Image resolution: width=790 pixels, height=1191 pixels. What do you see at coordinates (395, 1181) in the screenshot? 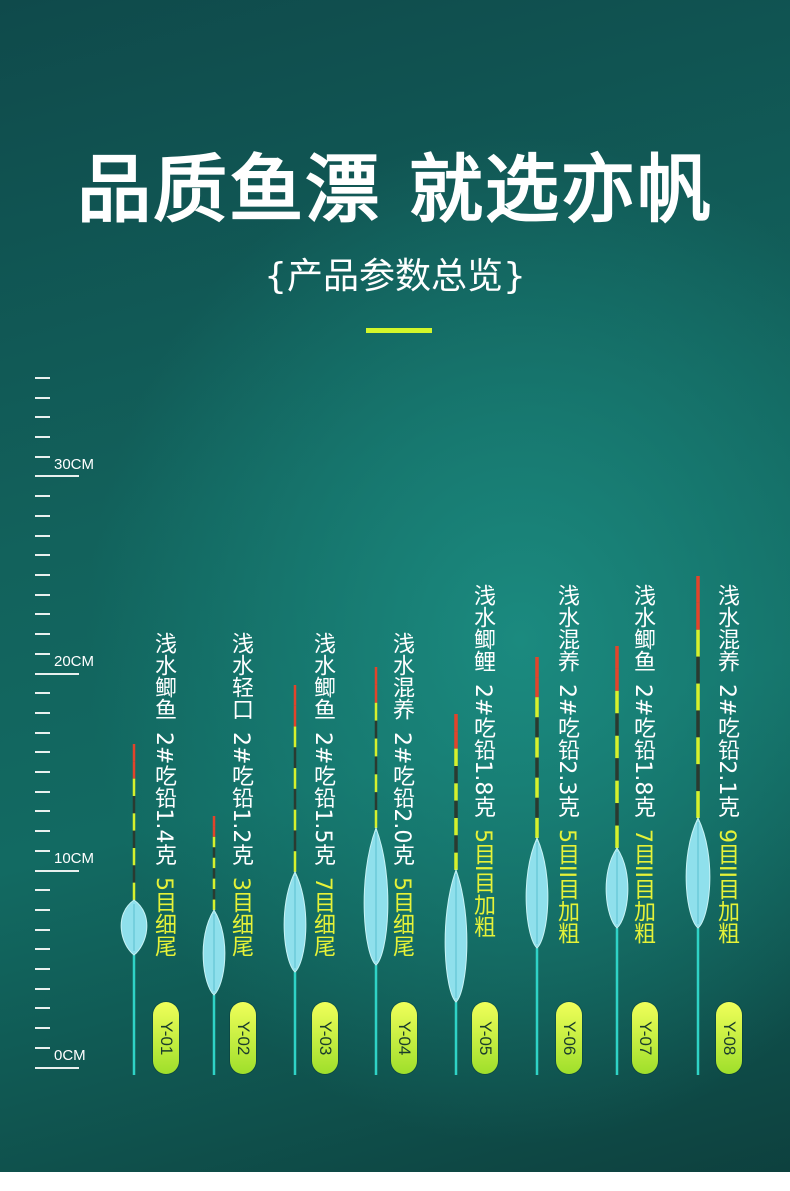
I see `bottom-border` at bounding box center [395, 1181].